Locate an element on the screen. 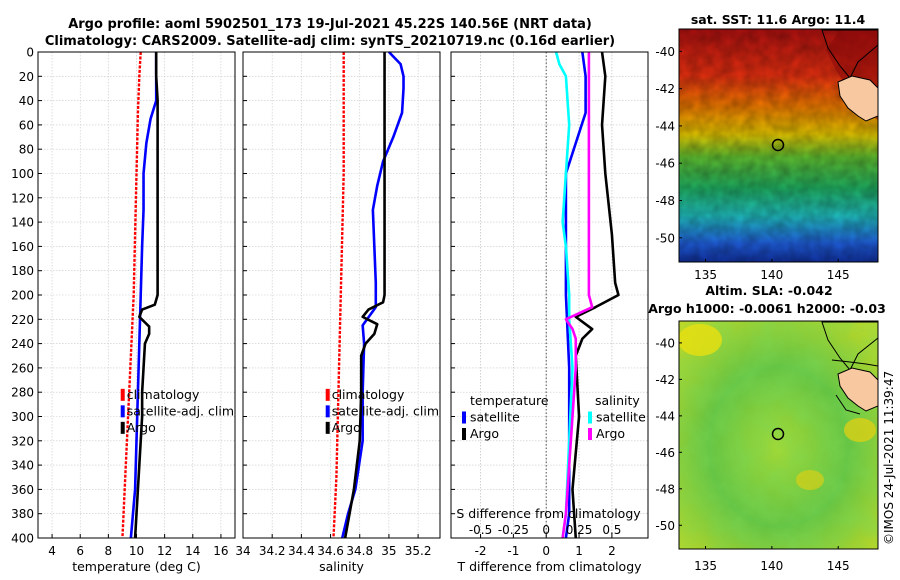 The height and width of the screenshot is (580, 900). sst-coastline is located at coordinates (849, 54).